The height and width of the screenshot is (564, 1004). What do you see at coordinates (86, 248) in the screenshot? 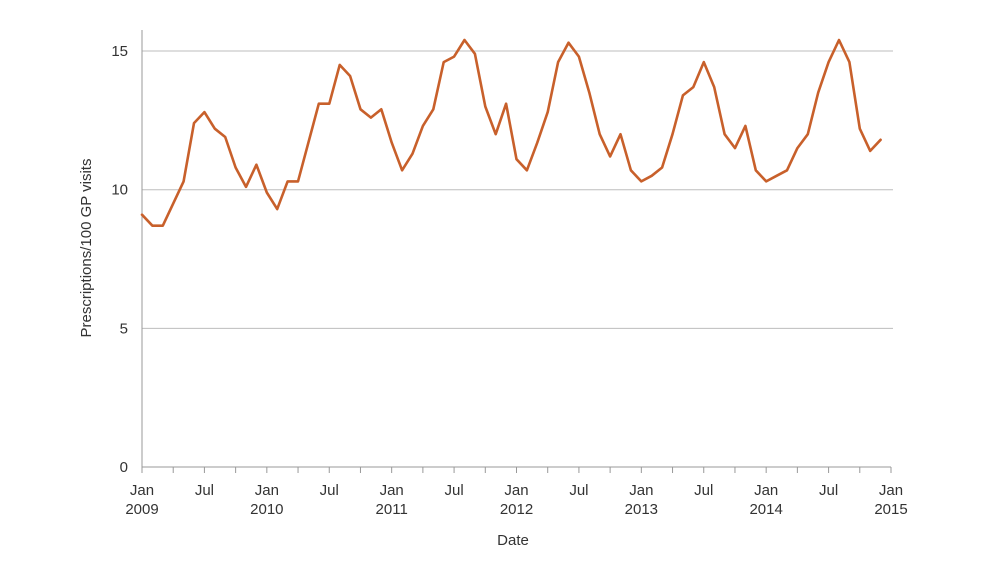
I see `y-axis-title: Prescriptions/100 GP visits` at bounding box center [86, 248].